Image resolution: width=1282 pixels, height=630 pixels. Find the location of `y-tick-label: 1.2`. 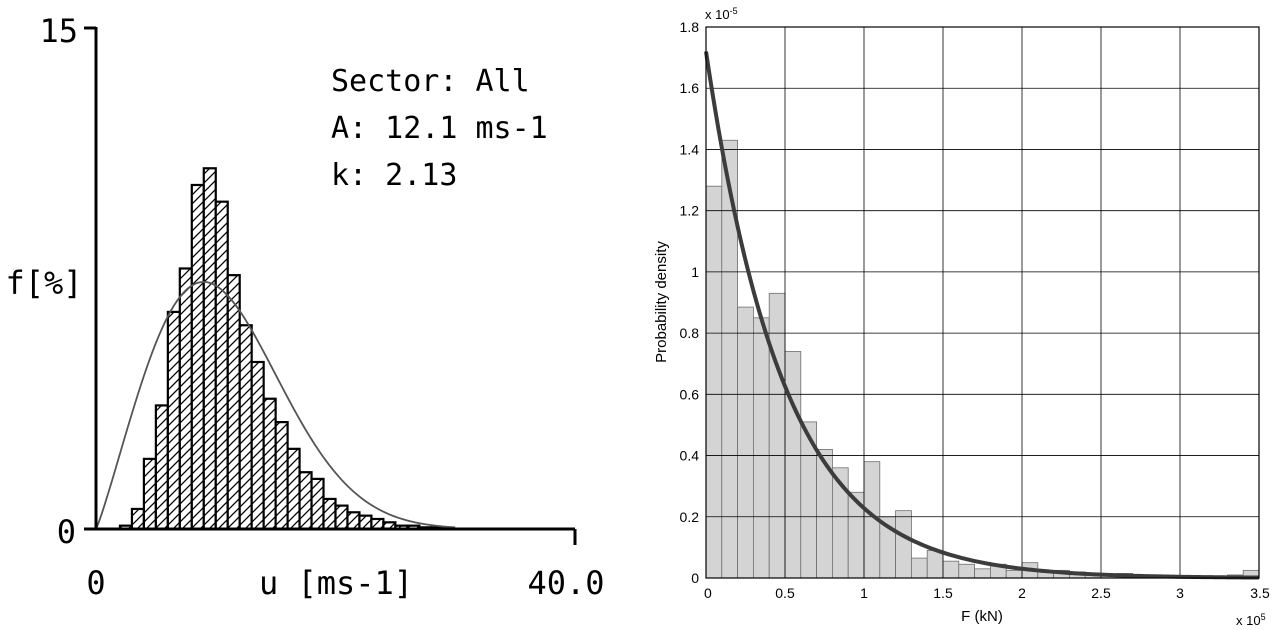

y-tick-label: 1.2 is located at coordinates (690, 211).